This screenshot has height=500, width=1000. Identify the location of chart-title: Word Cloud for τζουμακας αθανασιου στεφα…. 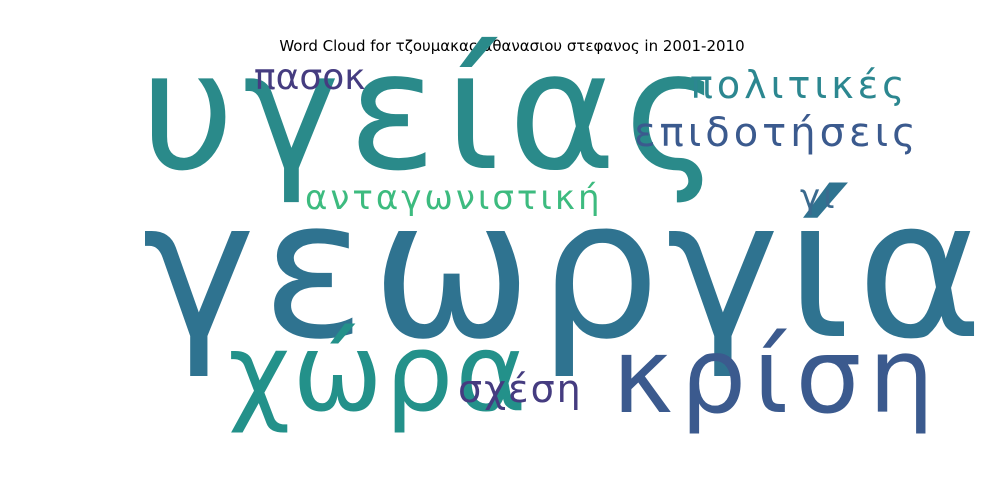
(512, 46).